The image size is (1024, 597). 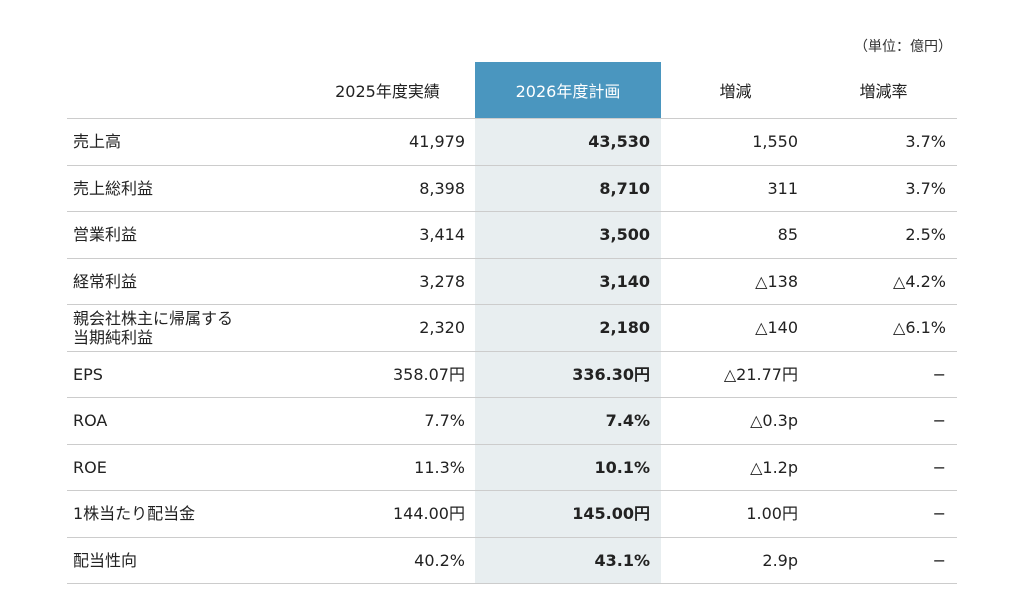 I want to click on cell: 3,414, so click(x=387, y=235).